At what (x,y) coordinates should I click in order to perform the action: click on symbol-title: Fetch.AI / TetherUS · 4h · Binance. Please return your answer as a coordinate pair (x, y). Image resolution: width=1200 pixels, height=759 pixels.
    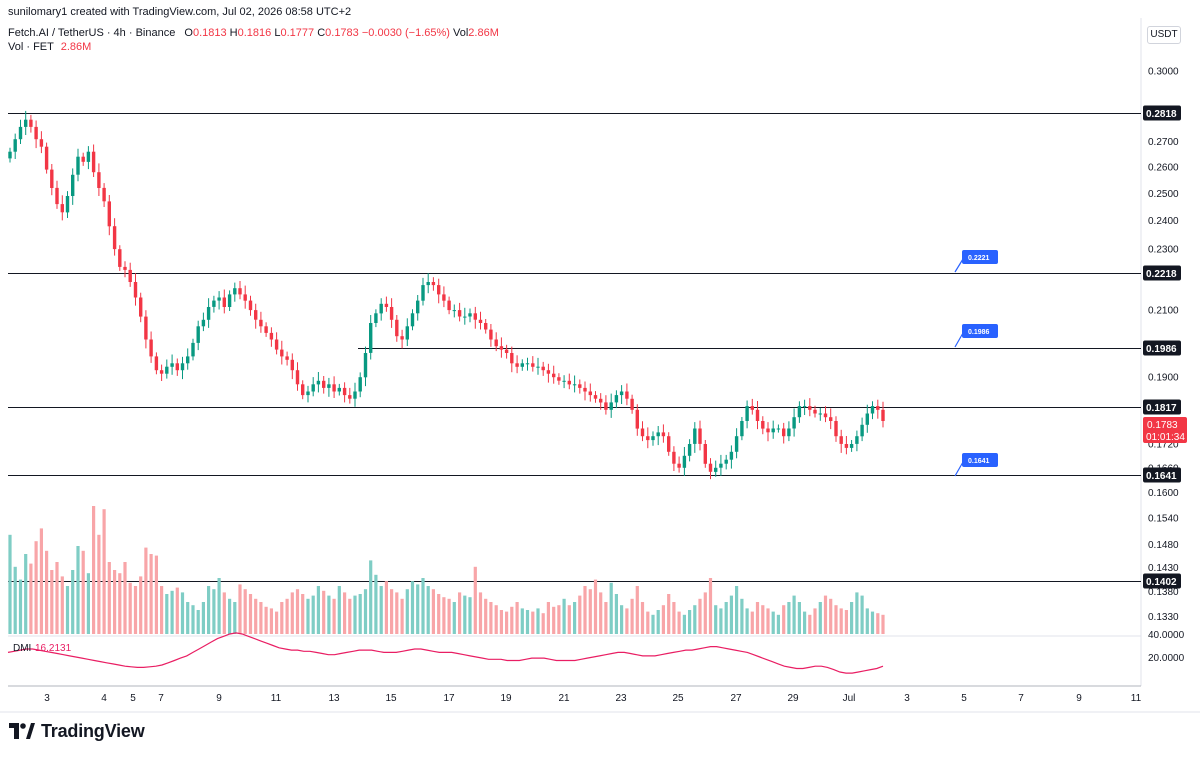
    Looking at the image, I should click on (92, 33).